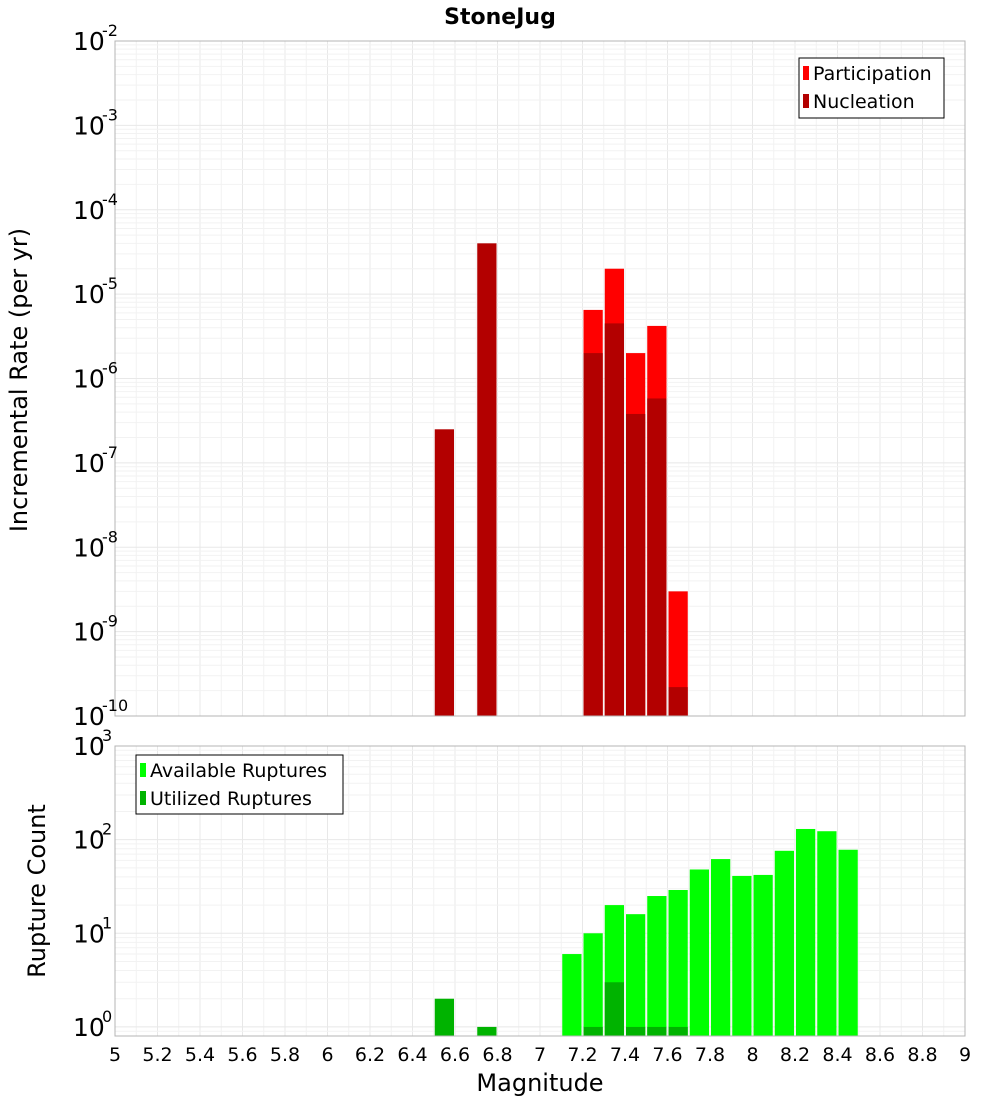  I want to click on x-tick-label: 5.2, so click(157, 1055).